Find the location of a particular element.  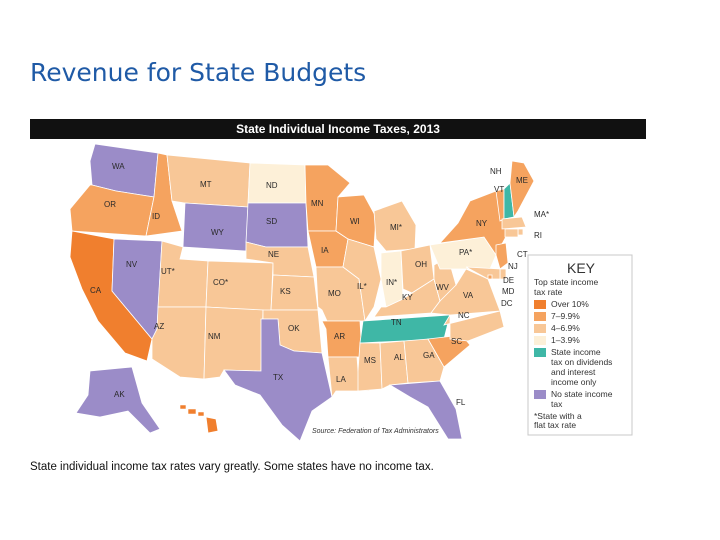

state-label-nv: NV is located at coordinates (132, 264).